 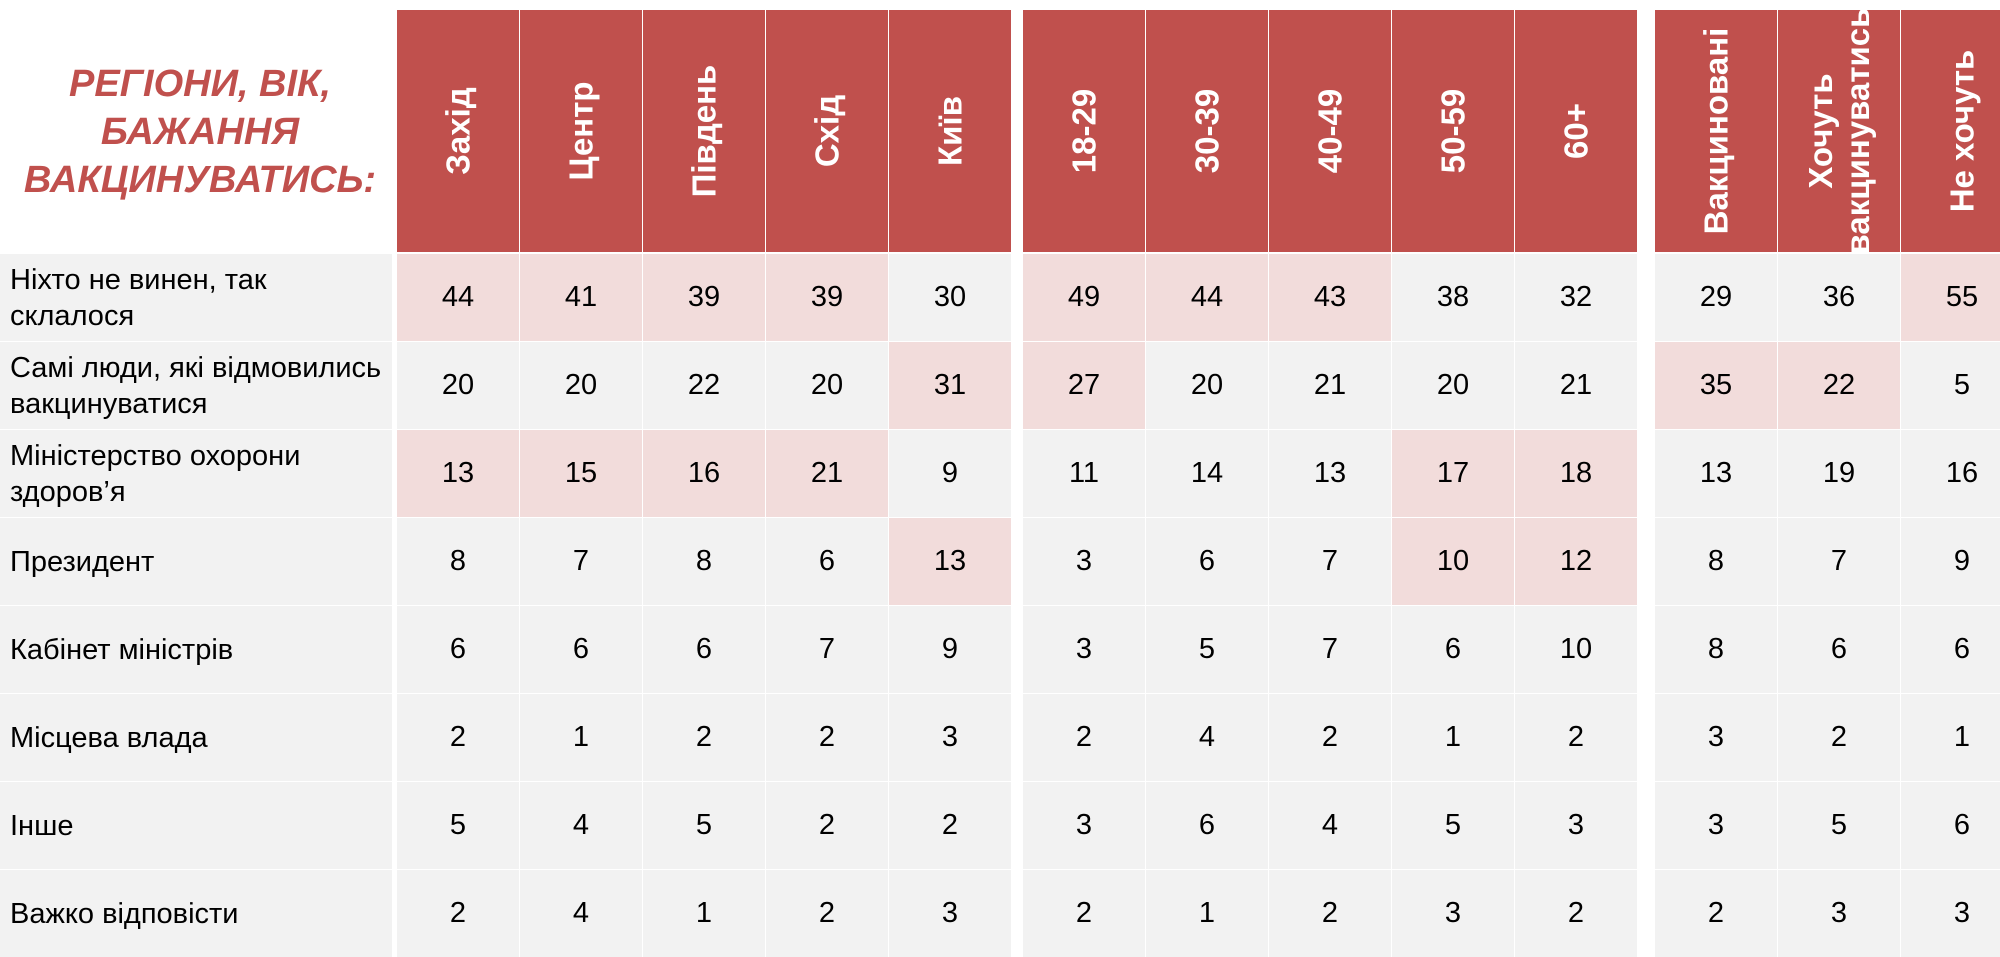 I want to click on col-header-label: 30-39, so click(x=1207, y=131).